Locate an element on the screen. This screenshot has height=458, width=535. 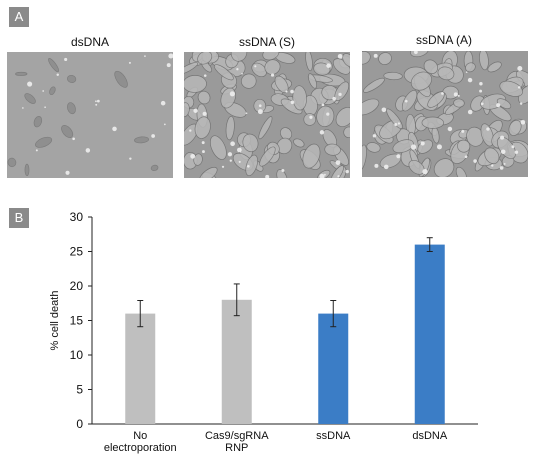
panel-label-b: B is located at coordinates (19, 218).